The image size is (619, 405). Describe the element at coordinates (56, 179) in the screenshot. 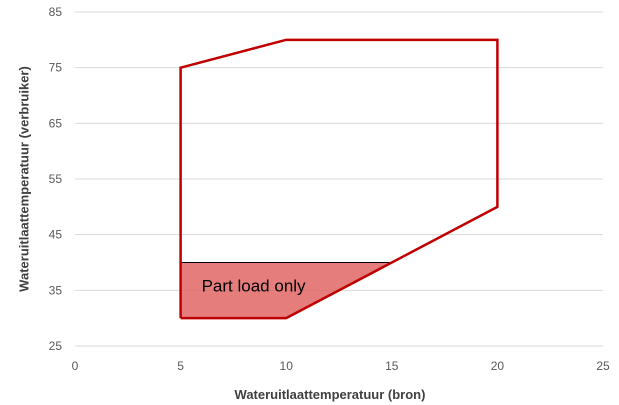

I see `y-tick-label: 55` at that location.